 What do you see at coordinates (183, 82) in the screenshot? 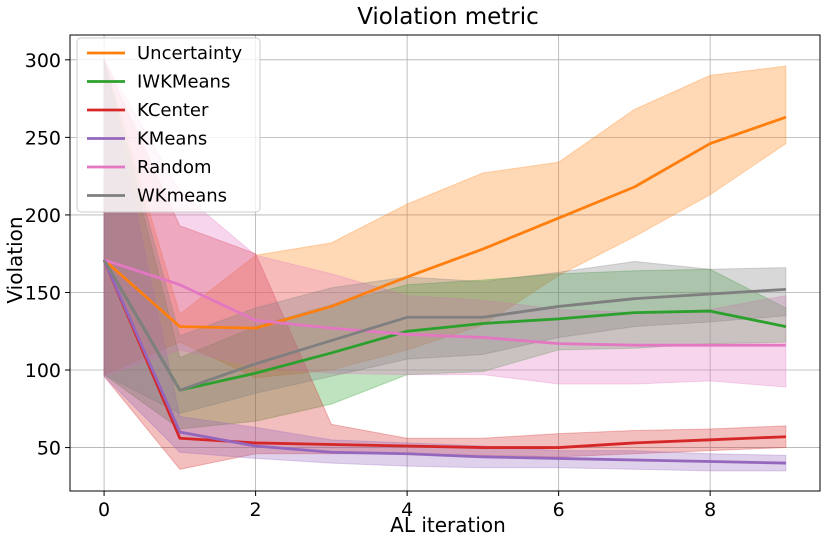
I see `legend-label-iwkmeans: IWKMeans` at bounding box center [183, 82].